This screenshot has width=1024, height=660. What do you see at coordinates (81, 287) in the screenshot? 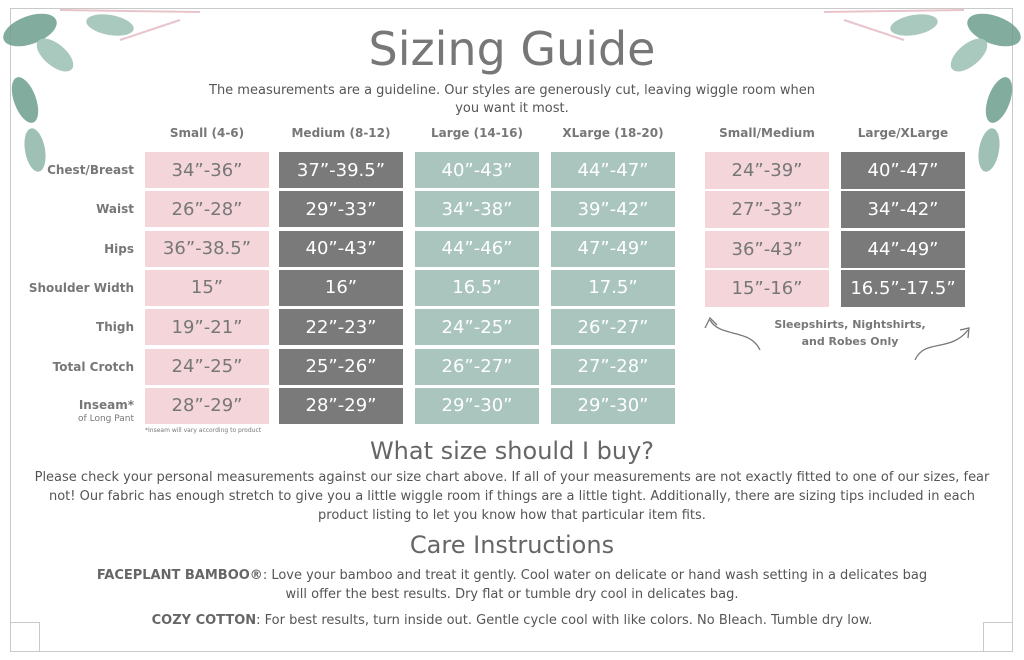
I see `row-label: Shoulder Width` at bounding box center [81, 287].